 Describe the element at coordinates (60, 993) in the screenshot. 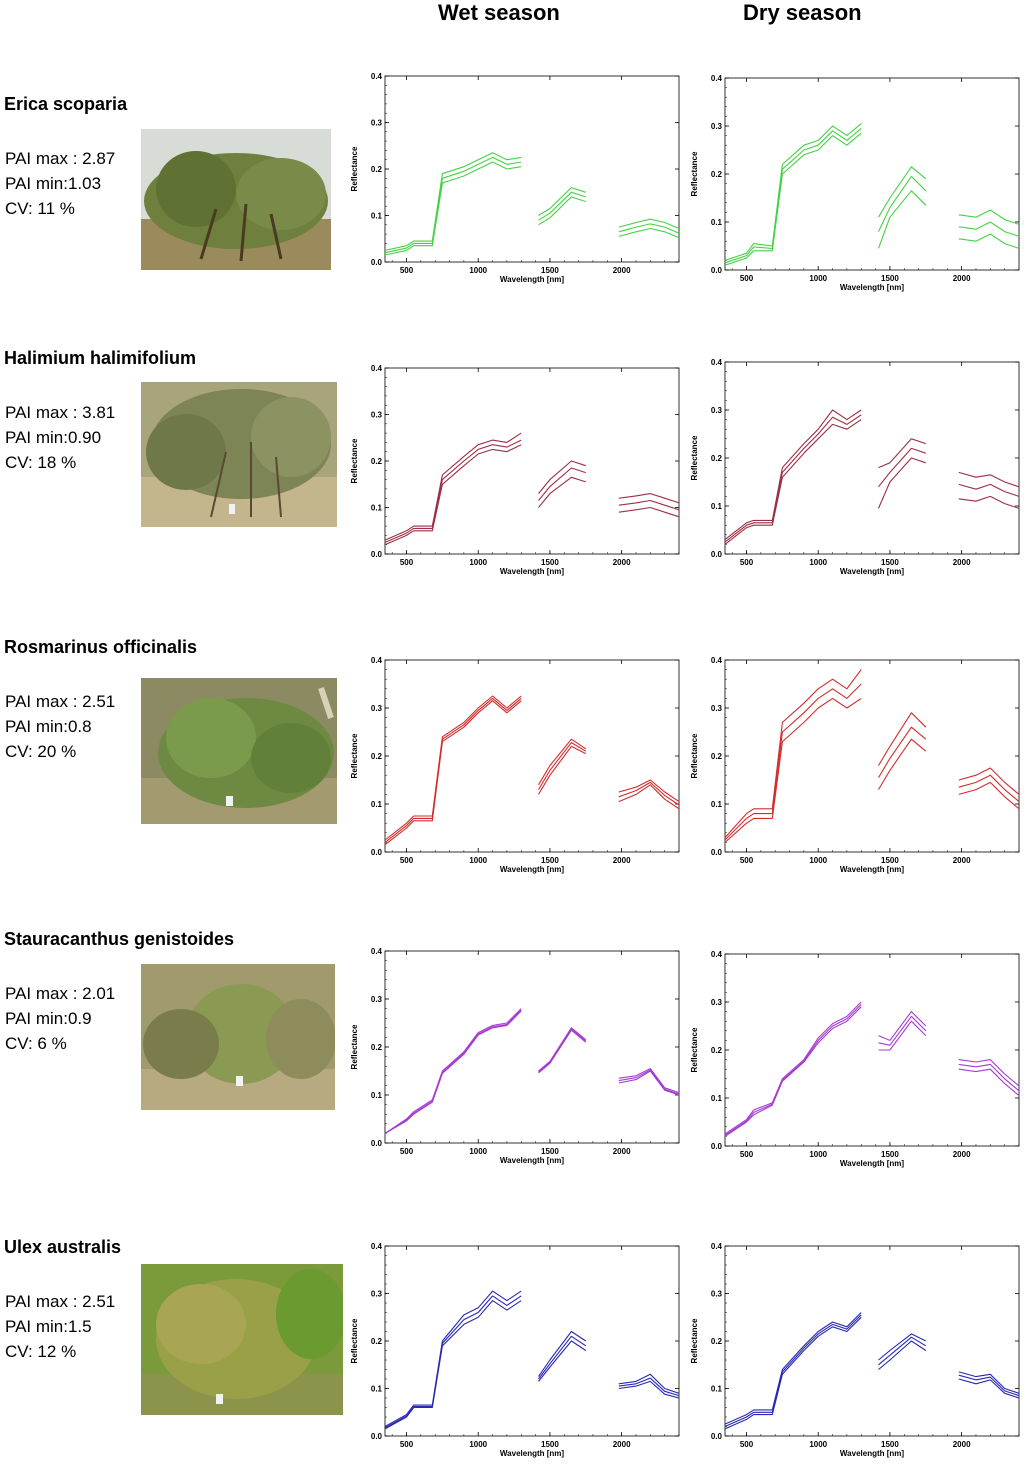

I see `pai-max: PAI max : 2.01` at that location.